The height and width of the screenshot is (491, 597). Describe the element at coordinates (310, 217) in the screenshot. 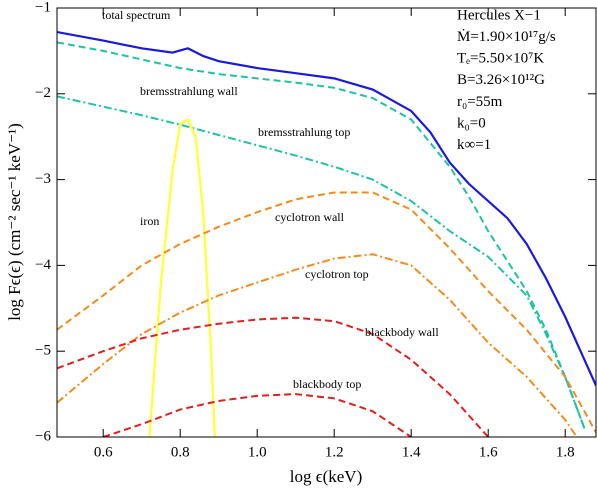

I see `series-label: cyclotron wall` at that location.